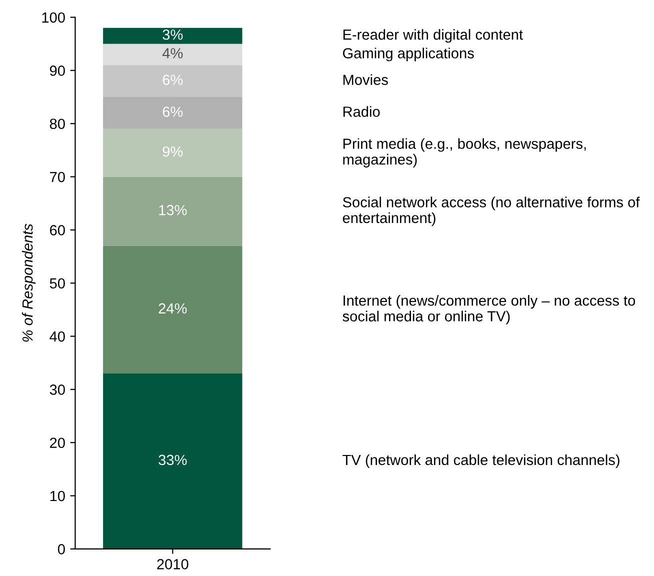 The width and height of the screenshot is (654, 576). What do you see at coordinates (57, 336) in the screenshot?
I see `y-tick-label: 40` at bounding box center [57, 336].